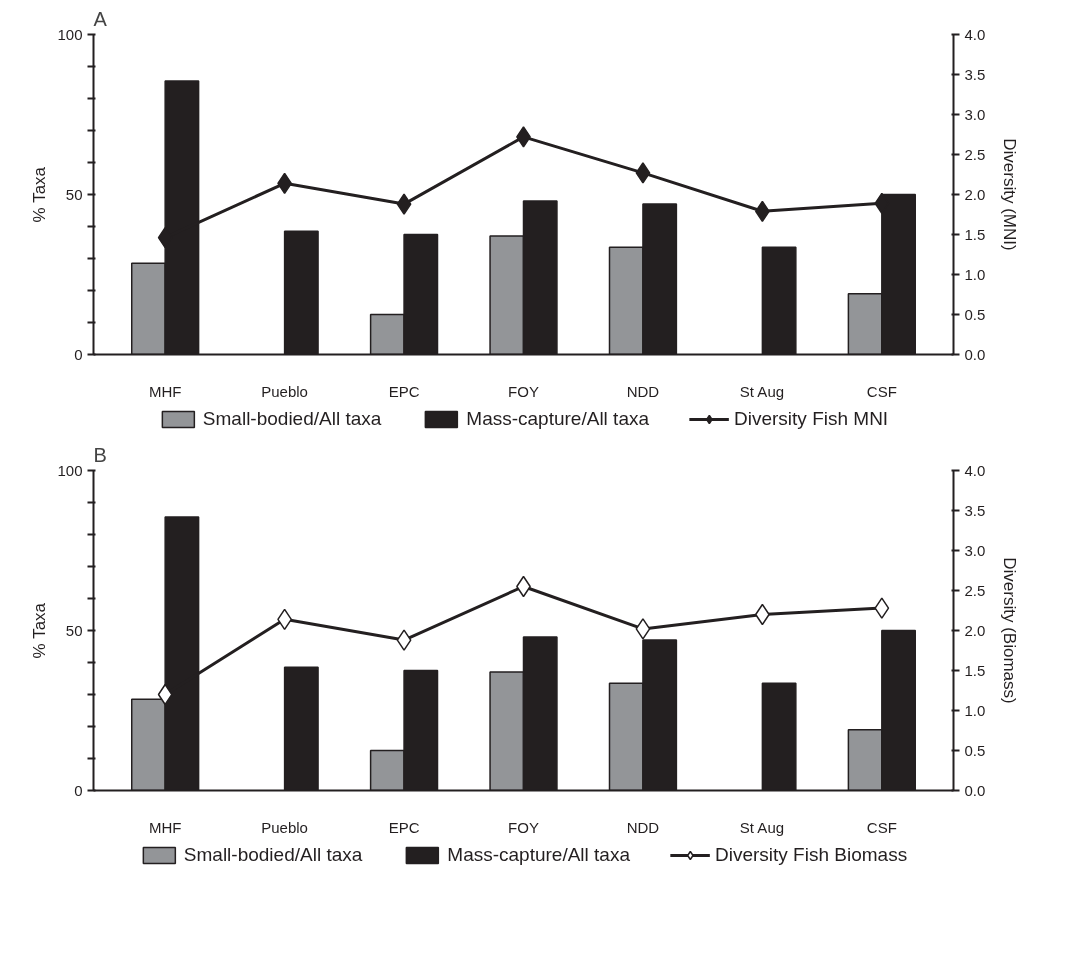 The image size is (1083, 978). Describe the element at coordinates (1010, 194) in the screenshot. I see `y2-axis-title: Diversity (MNI)` at that location.